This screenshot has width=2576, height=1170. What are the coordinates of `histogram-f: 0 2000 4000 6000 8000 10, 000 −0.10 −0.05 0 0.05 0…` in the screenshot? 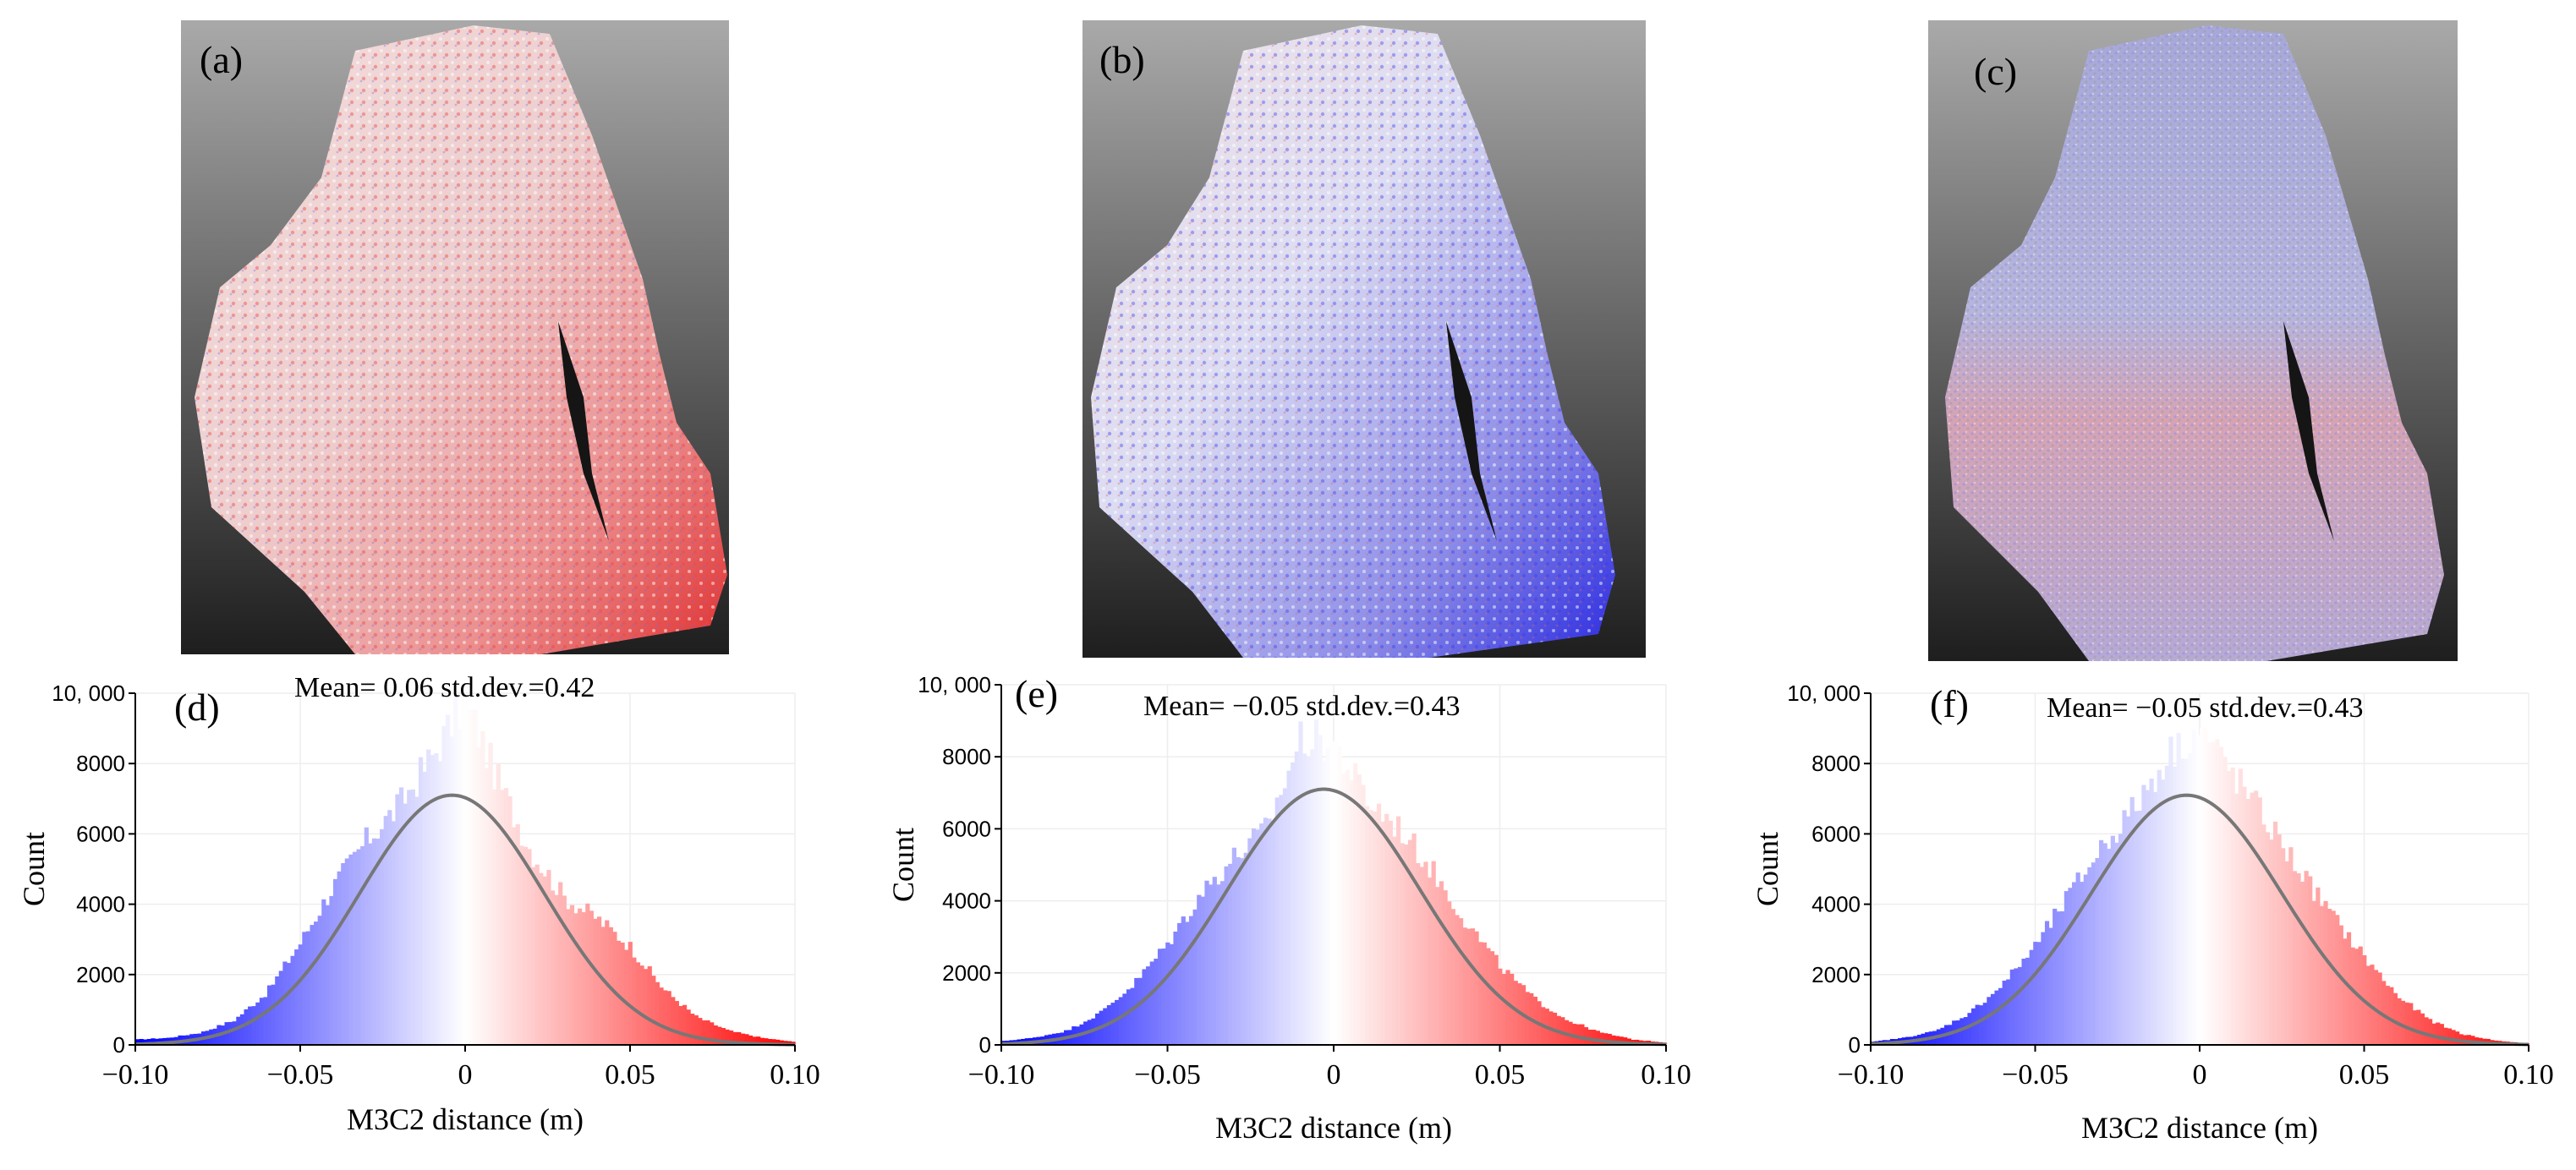 It's located at (2152, 913).